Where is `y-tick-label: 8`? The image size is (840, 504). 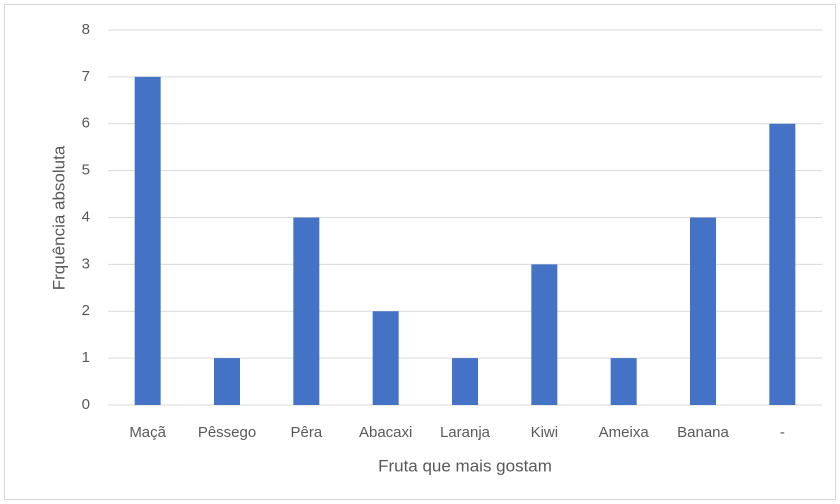 y-tick-label: 8 is located at coordinates (86, 29).